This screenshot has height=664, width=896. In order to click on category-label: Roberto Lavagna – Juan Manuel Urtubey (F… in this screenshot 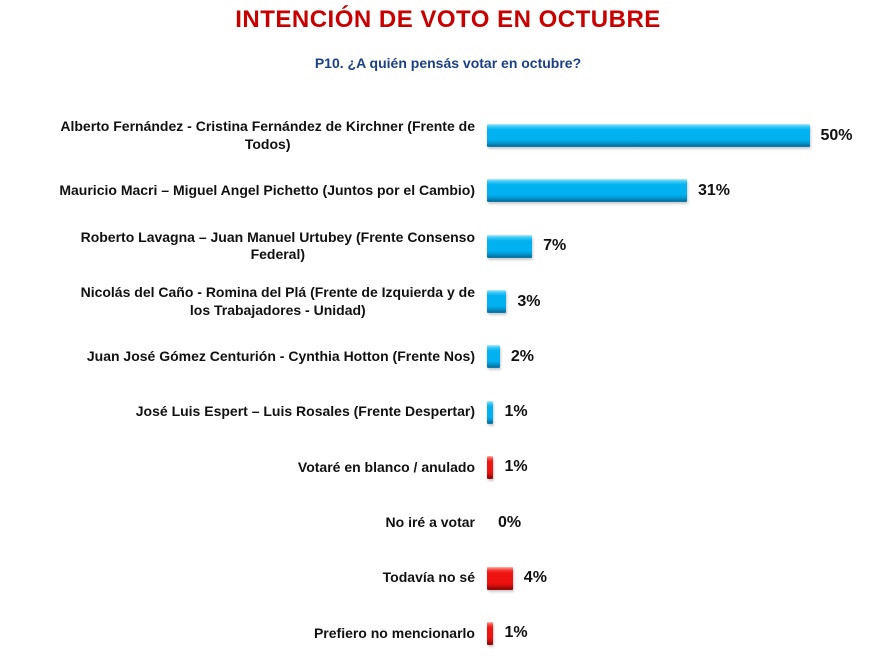, I will do `click(277, 245)`.